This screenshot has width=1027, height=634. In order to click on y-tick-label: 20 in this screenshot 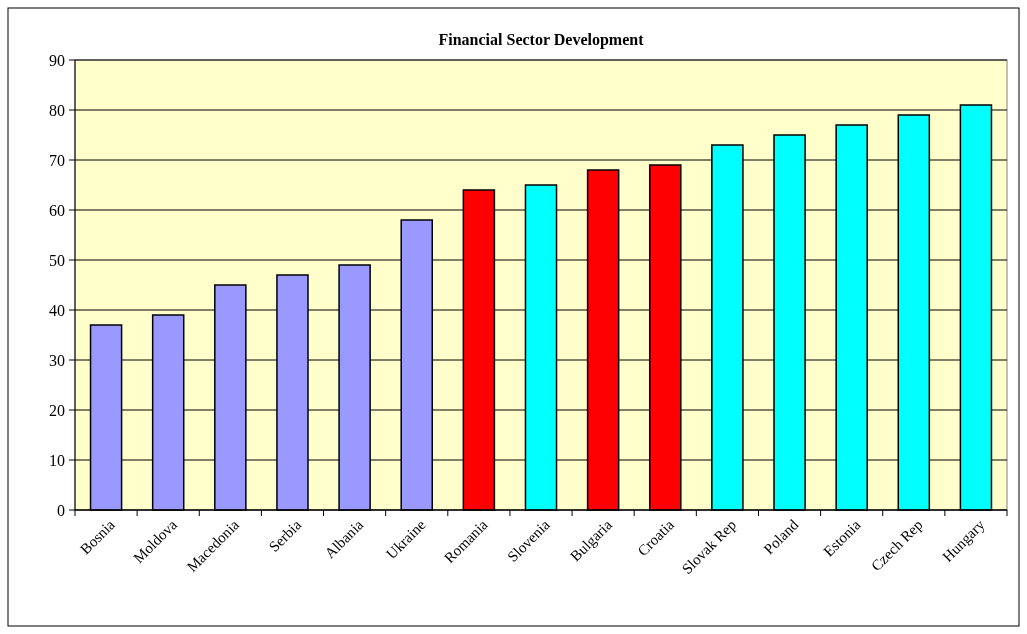, I will do `click(57, 410)`.